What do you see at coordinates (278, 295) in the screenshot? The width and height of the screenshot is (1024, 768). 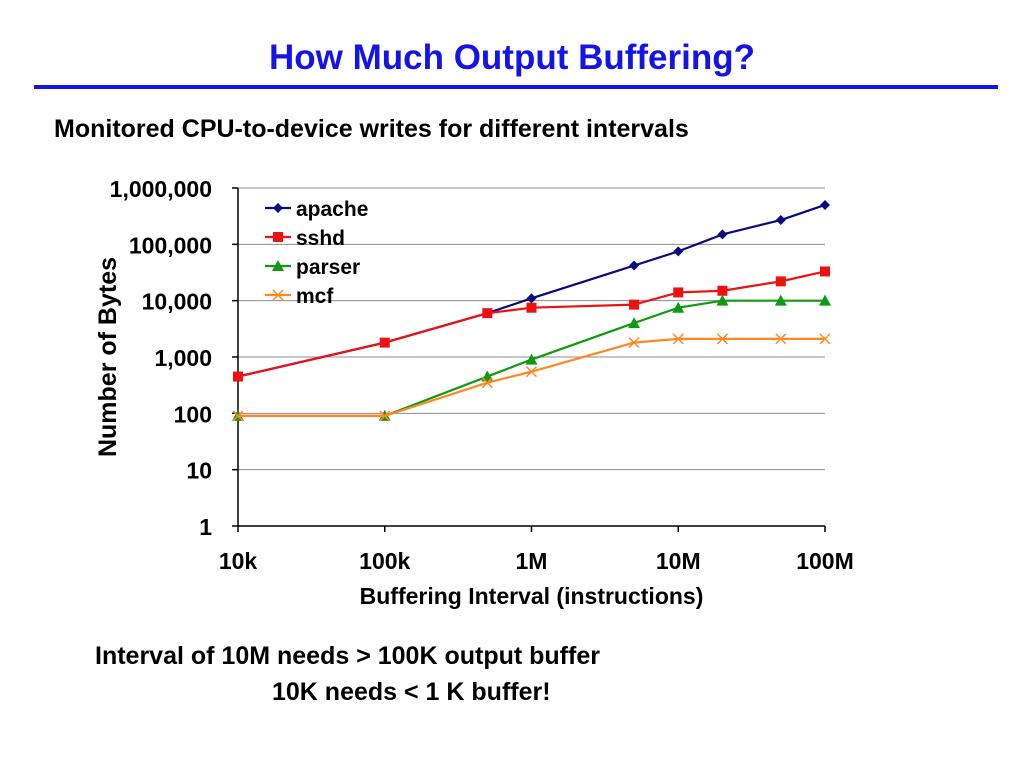 I see `legend-marker-mcf` at bounding box center [278, 295].